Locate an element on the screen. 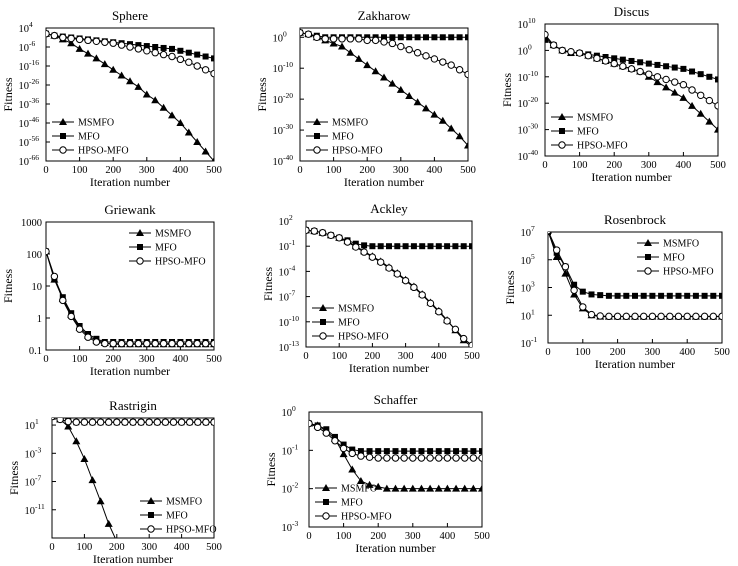 The width and height of the screenshot is (738, 566). chart-4-plot-area is located at coordinates (130, 297).